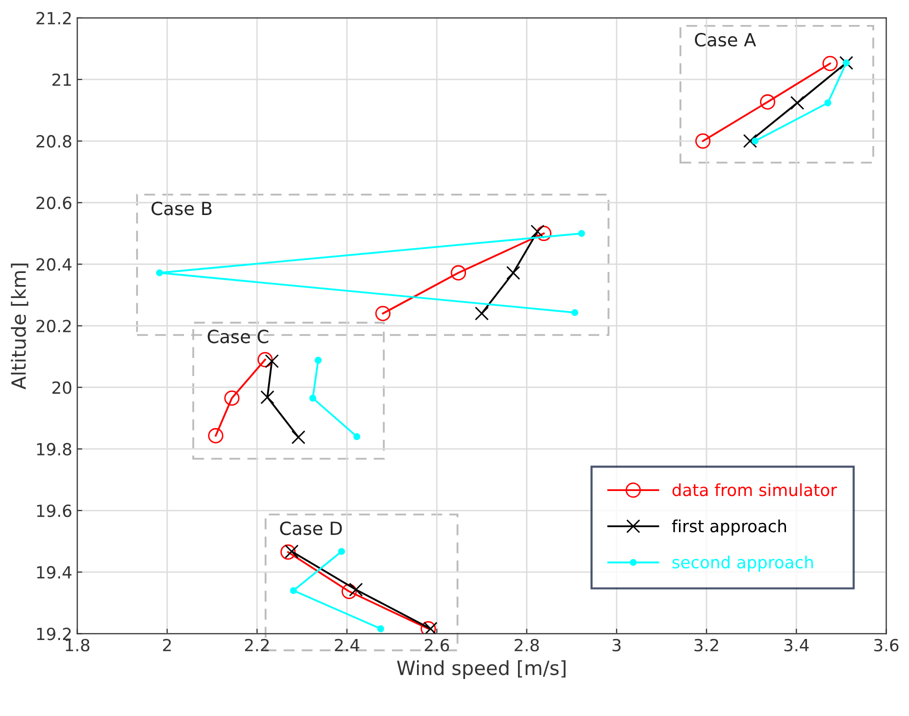 The image size is (909, 716). What do you see at coordinates (311, 528) in the screenshot?
I see `annotation: Case D` at bounding box center [311, 528].